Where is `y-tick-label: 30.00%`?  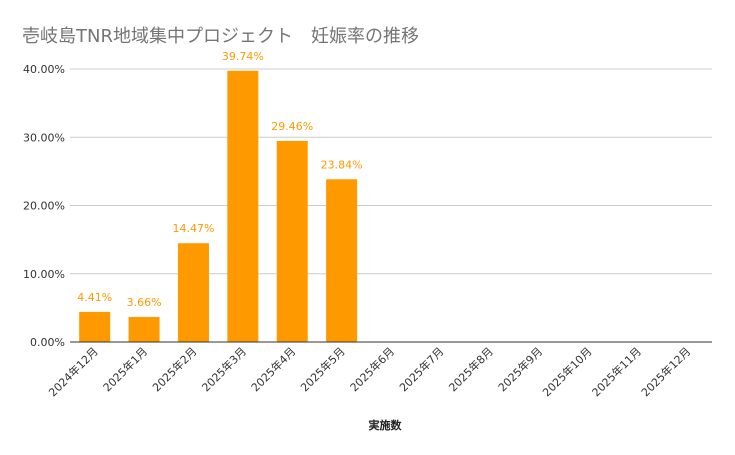
y-tick-label: 30.00% is located at coordinates (44, 137).